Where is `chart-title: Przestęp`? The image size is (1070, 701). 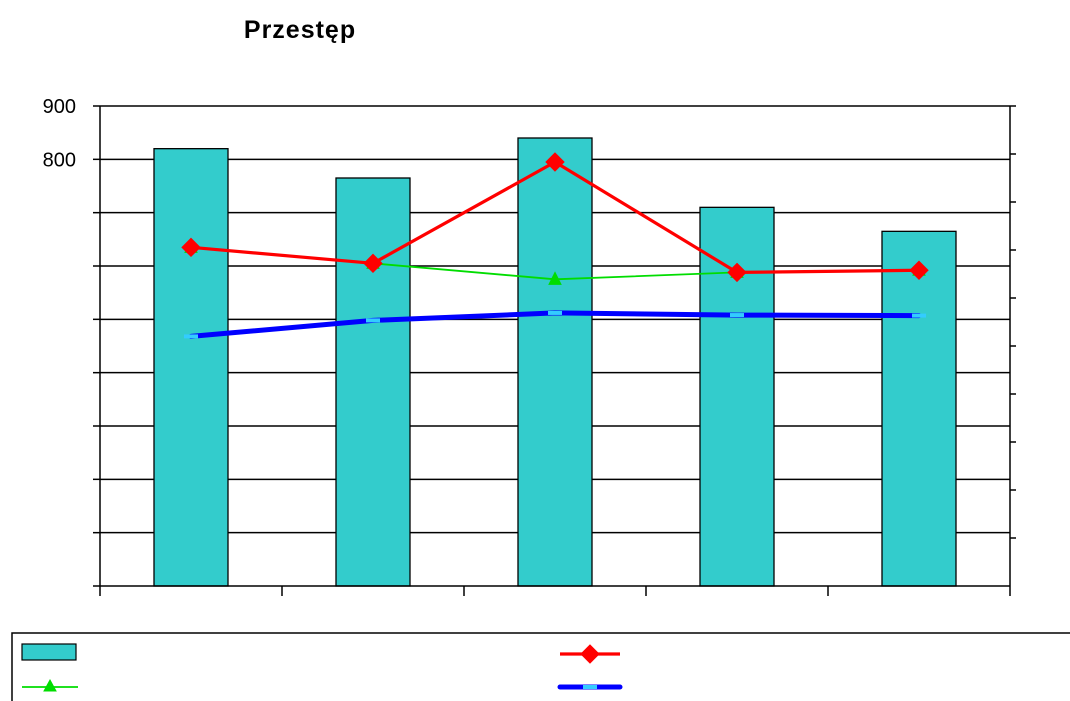
chart-title: Przestęp is located at coordinates (300, 30).